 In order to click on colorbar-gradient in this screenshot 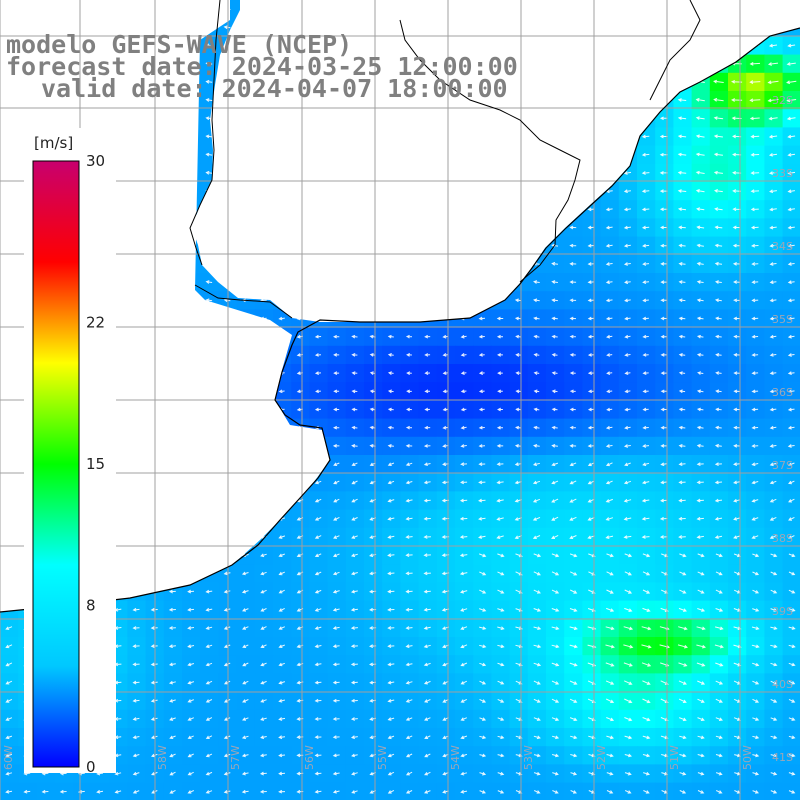, I will do `click(56, 464)`.